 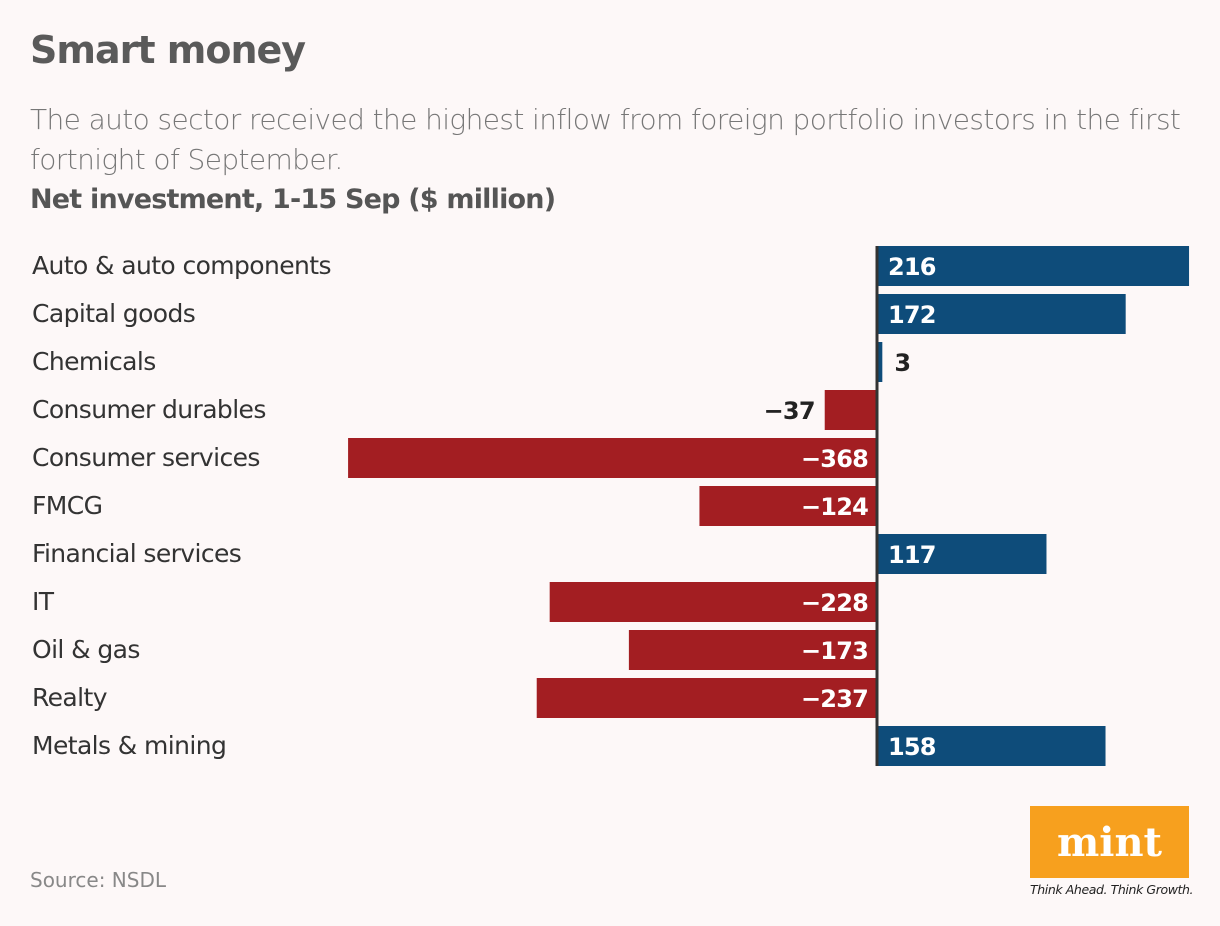 What do you see at coordinates (834, 507) in the screenshot?
I see `value-label: −124` at bounding box center [834, 507].